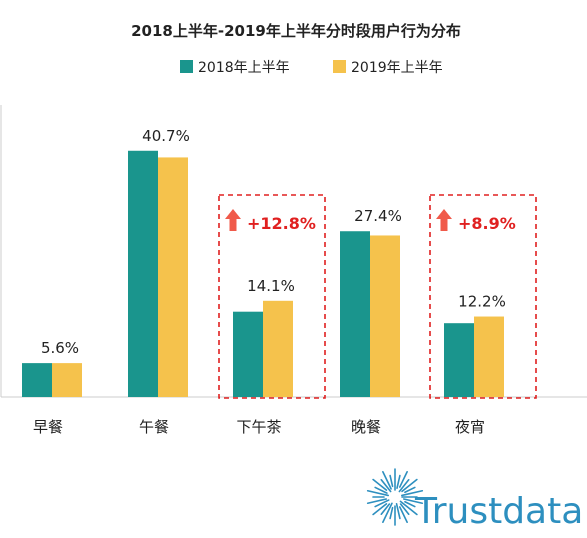 This screenshot has height=538, width=587. Describe the element at coordinates (482, 302) in the screenshot. I see `value-label: 12.2%` at that location.